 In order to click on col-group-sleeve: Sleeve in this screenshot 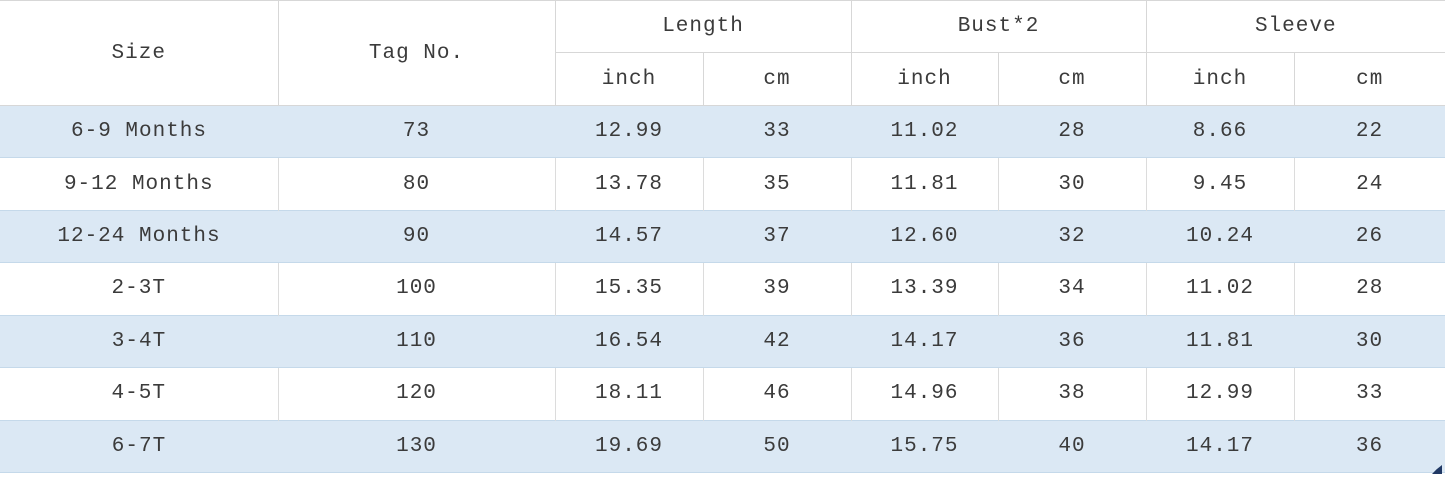, I will do `click(1295, 26)`.